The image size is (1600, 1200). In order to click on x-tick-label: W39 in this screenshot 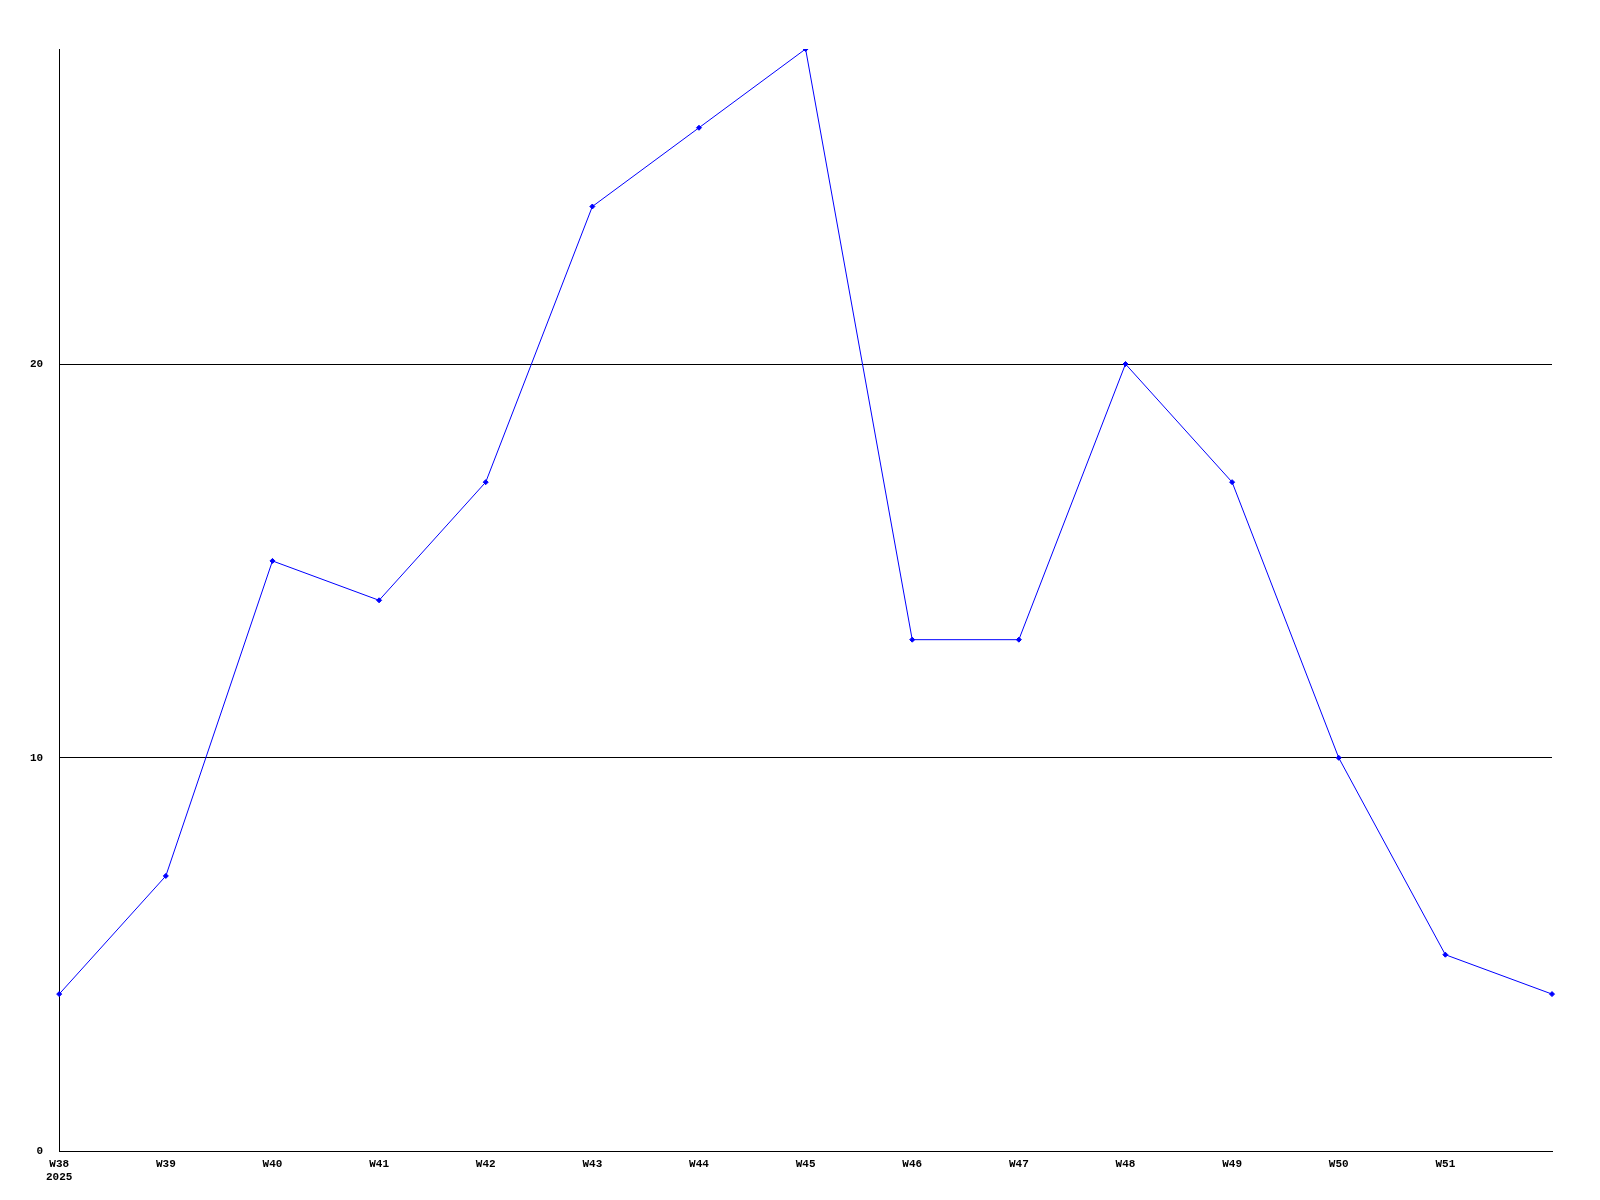, I will do `click(165, 1163)`.